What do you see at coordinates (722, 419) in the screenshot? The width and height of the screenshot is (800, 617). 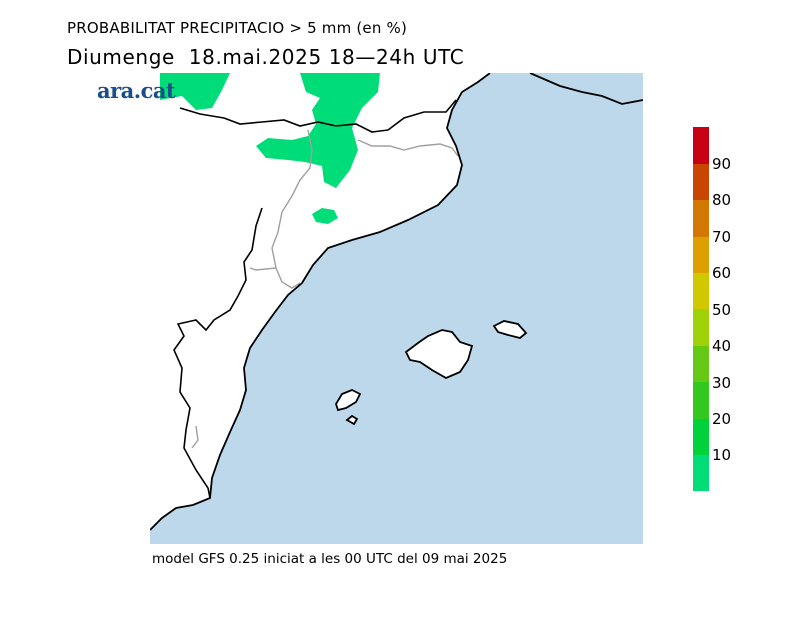 I see `legend-label: 20` at bounding box center [722, 419].